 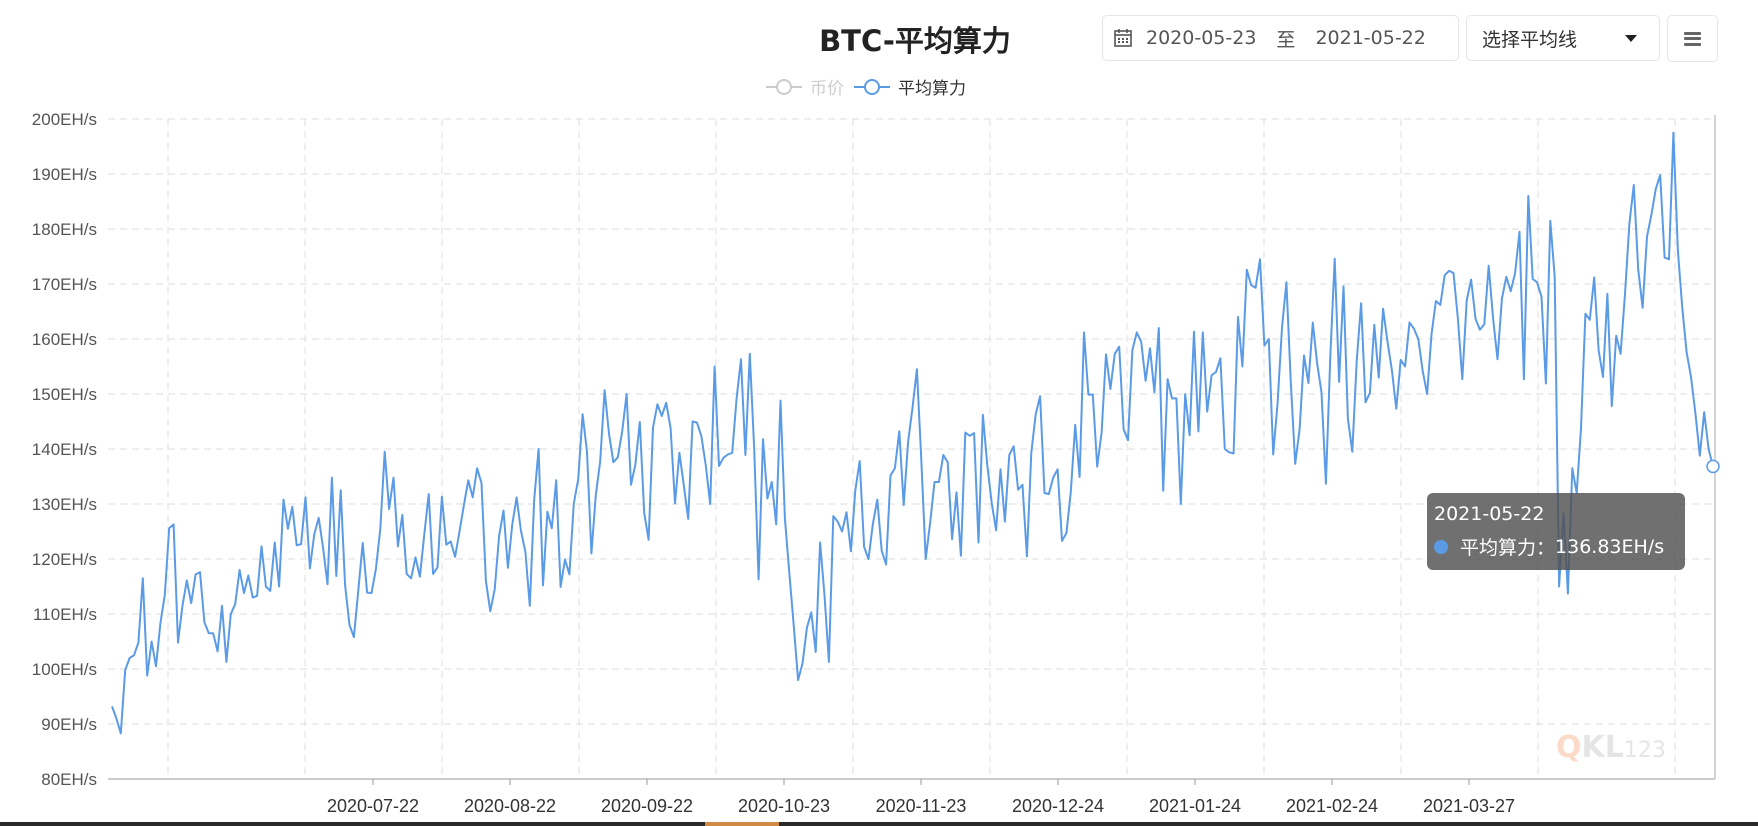 I want to click on chart-menu-button, so click(x=1692, y=38).